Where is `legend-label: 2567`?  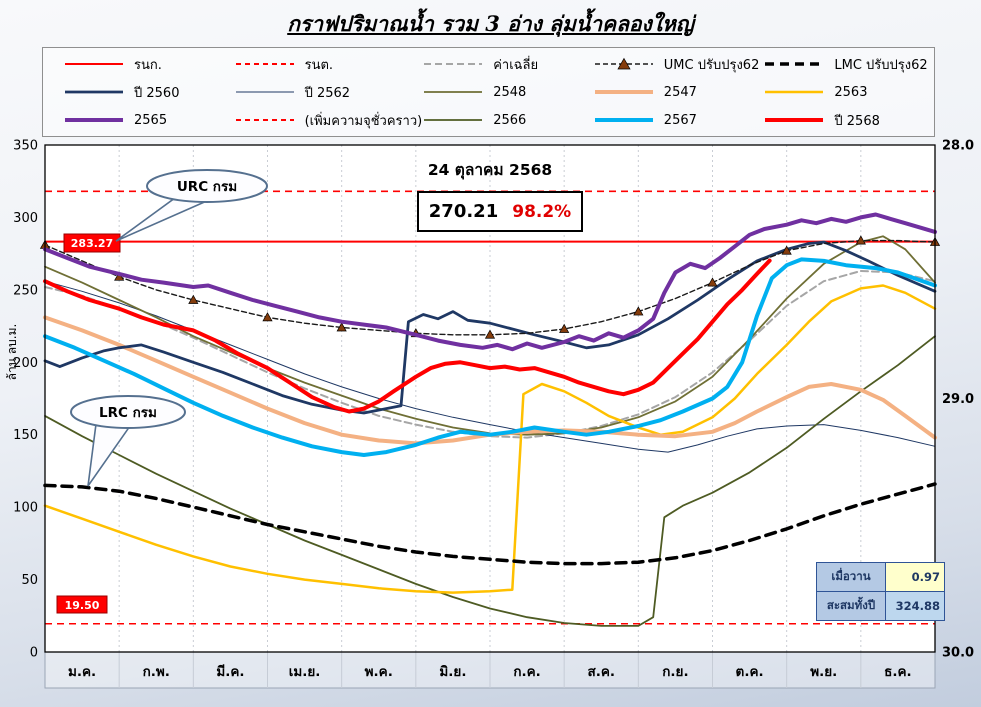 legend-label: 2567 is located at coordinates (680, 120).